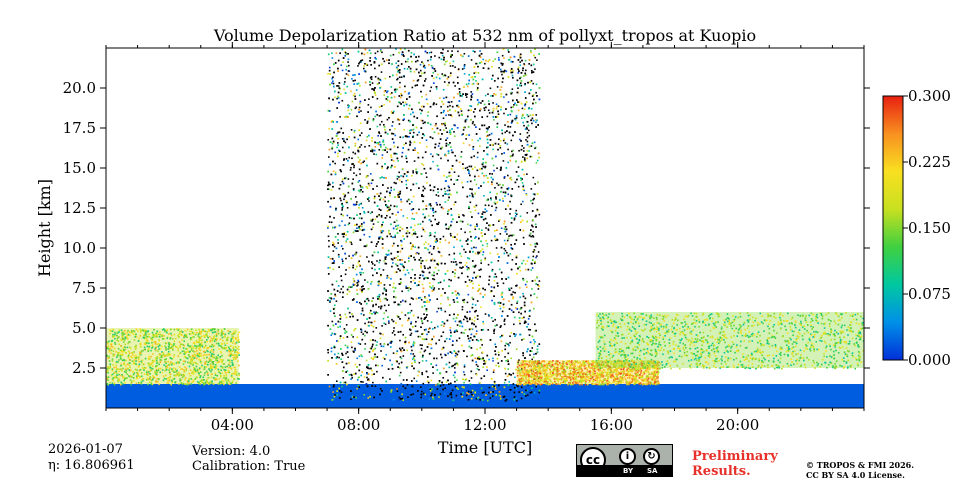 This screenshot has height=480, width=960. Describe the element at coordinates (929, 96) in the screenshot. I see `colorbar-tick-label: 0.300` at that location.